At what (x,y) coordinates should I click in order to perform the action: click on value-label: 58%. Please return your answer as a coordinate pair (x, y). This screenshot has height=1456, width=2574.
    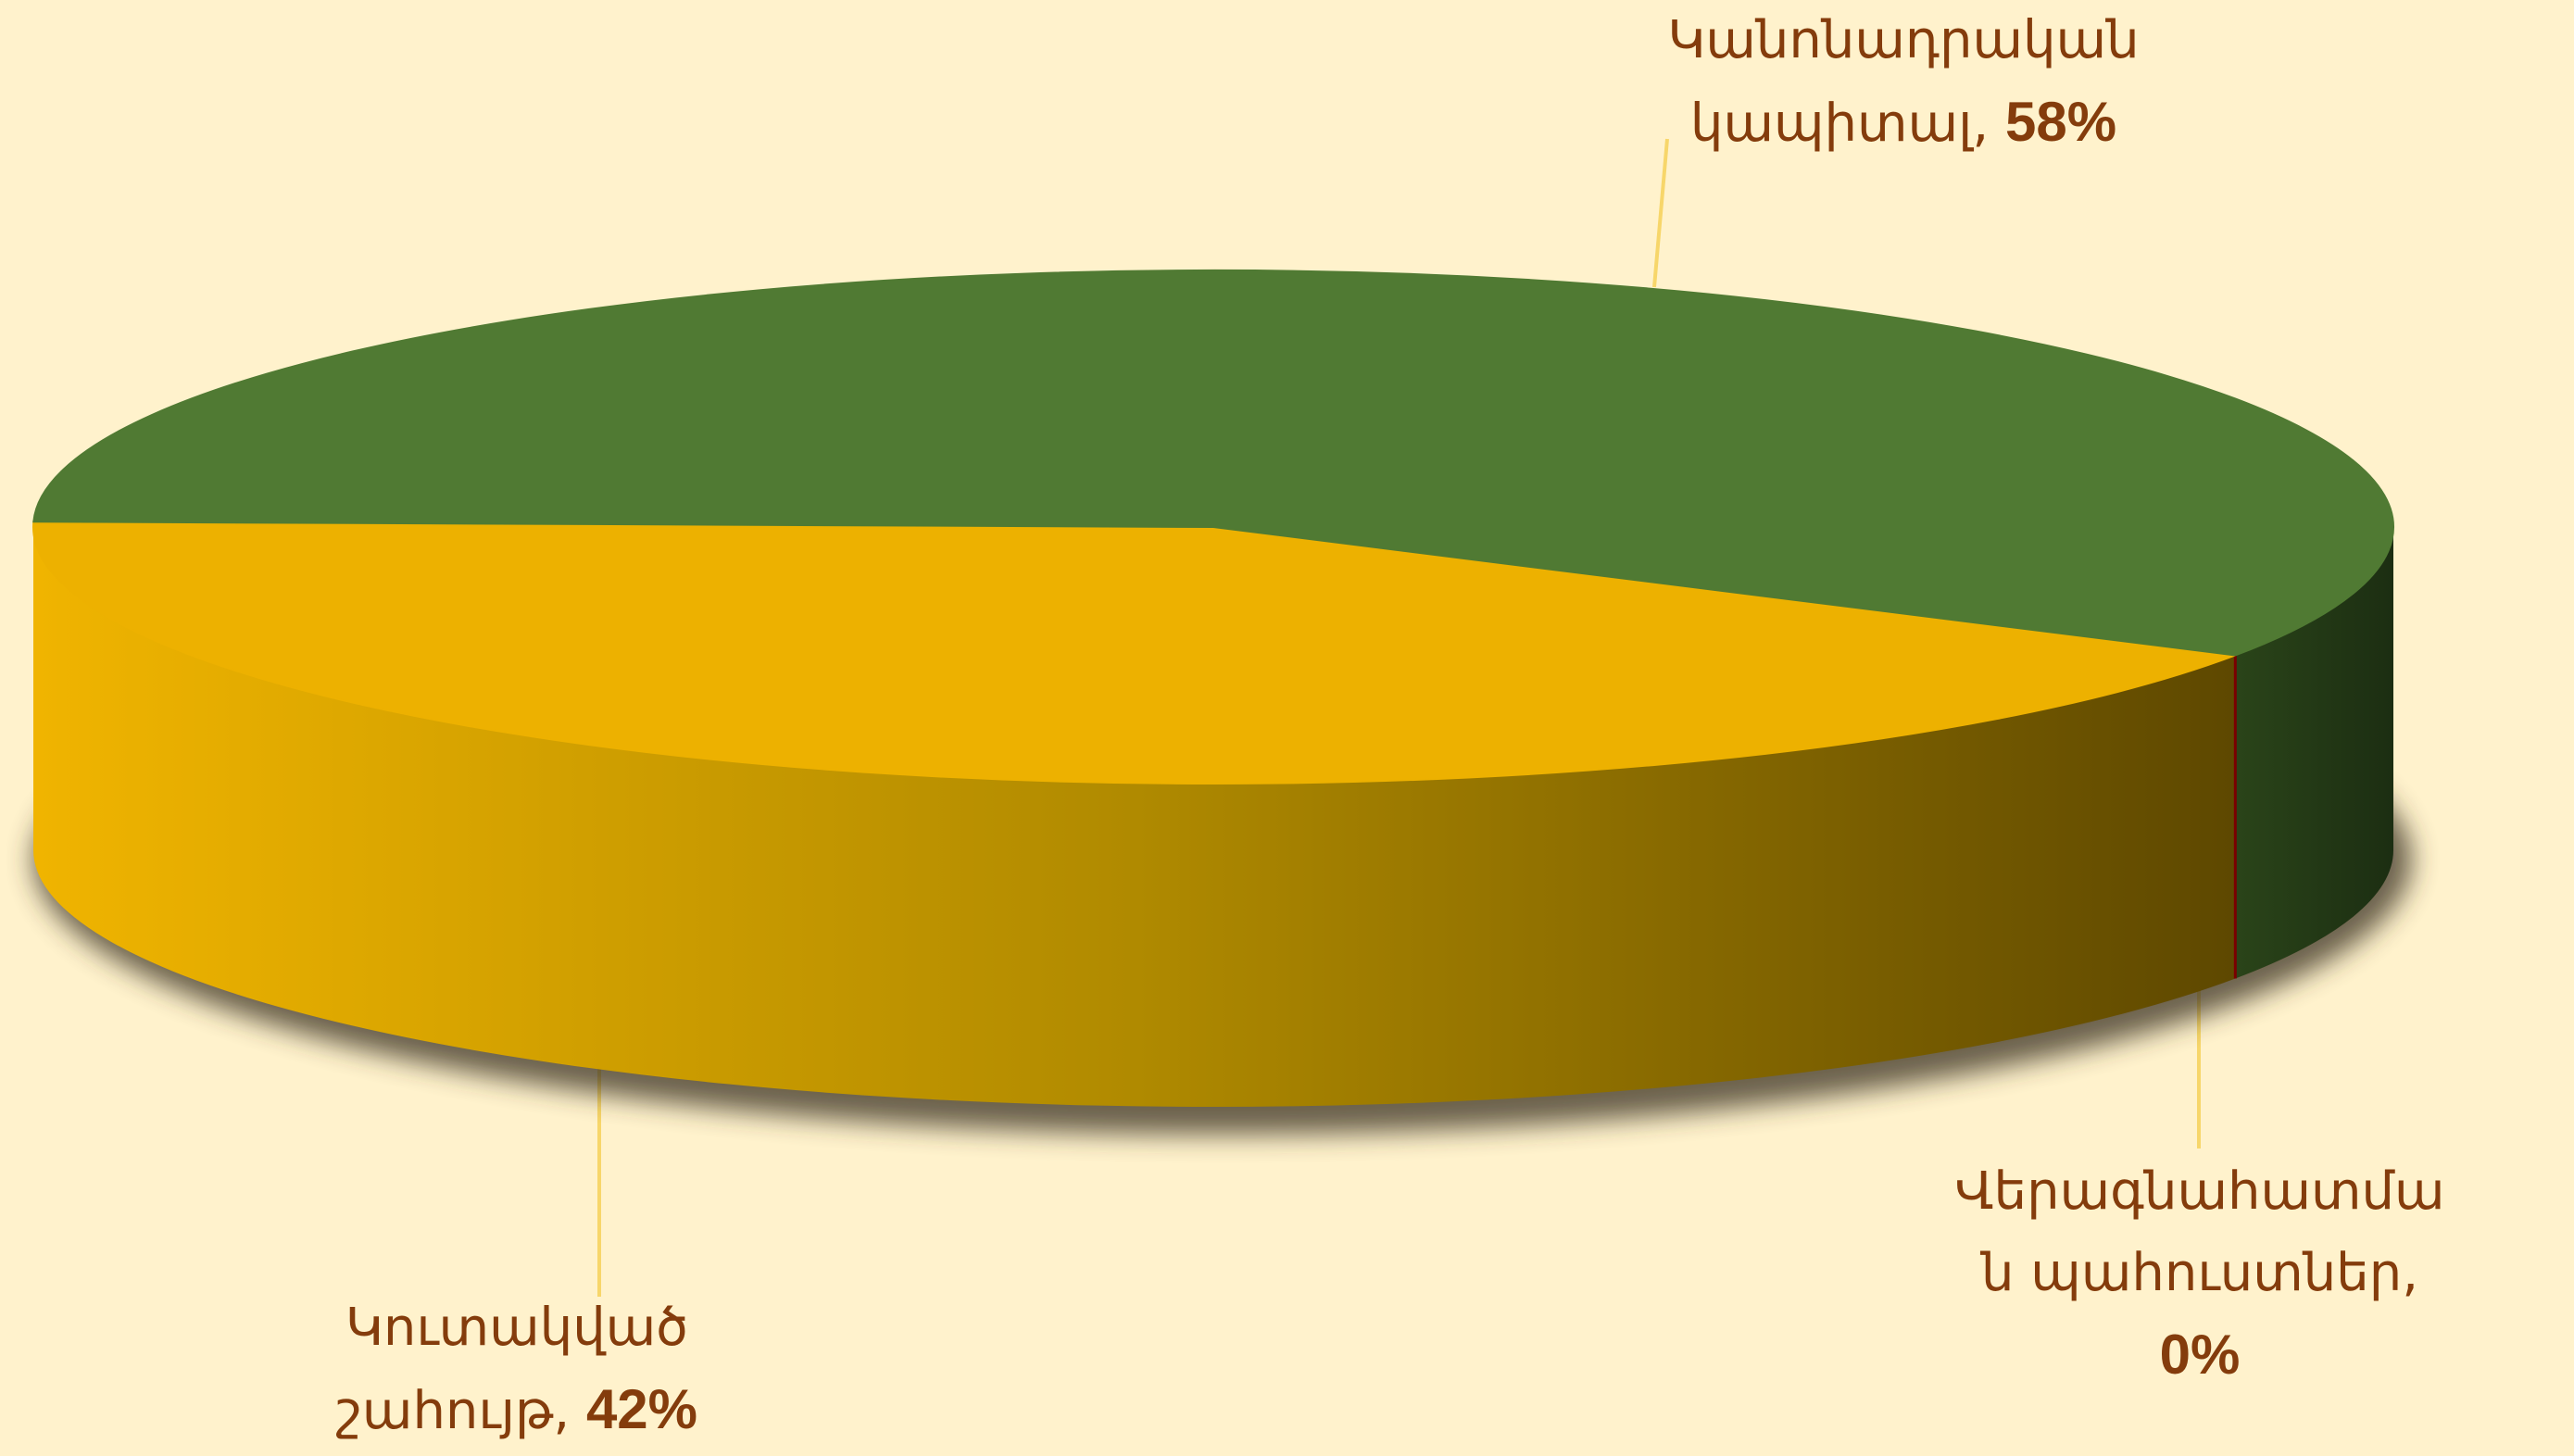
    Looking at the image, I should click on (2060, 122).